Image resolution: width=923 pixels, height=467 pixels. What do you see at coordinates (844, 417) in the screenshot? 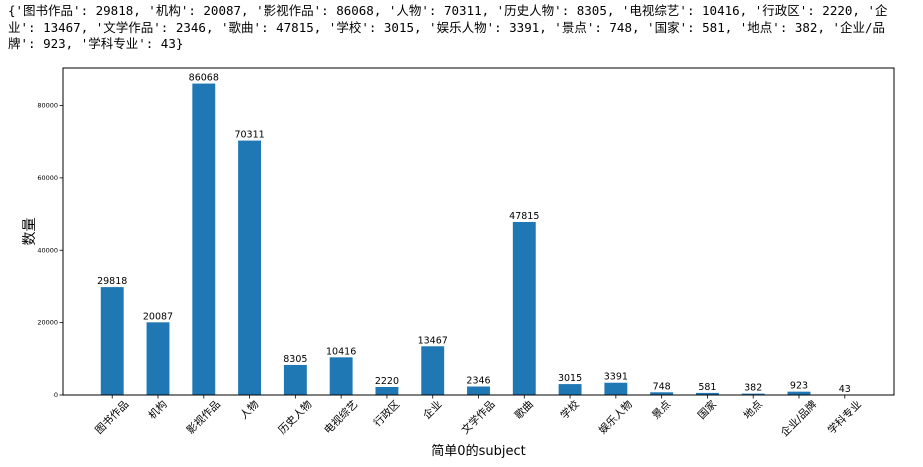
I see `x-tick-label: 学科专业` at bounding box center [844, 417].